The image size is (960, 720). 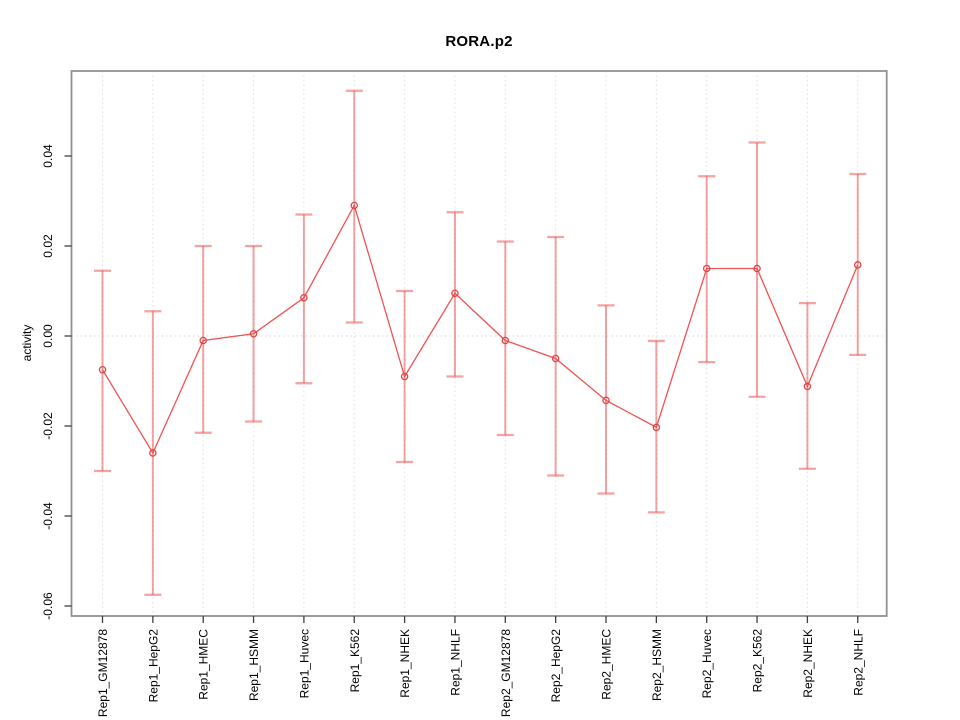 What do you see at coordinates (479, 41) in the screenshot?
I see `chart-title: RORA.p2` at bounding box center [479, 41].